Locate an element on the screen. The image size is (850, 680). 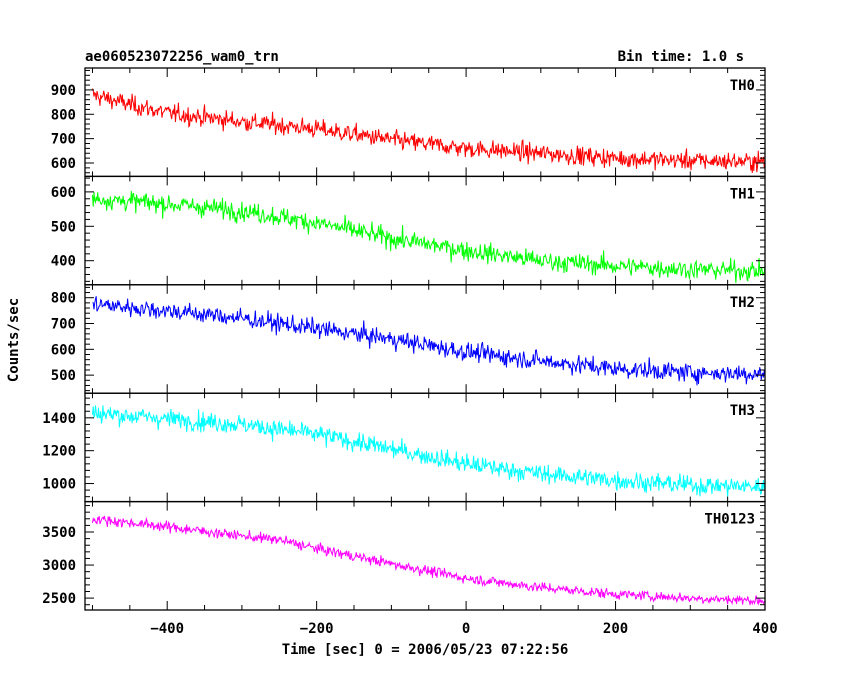
panel-th3: 1000 1200 1400 TH3 is located at coordinates (404, 447).